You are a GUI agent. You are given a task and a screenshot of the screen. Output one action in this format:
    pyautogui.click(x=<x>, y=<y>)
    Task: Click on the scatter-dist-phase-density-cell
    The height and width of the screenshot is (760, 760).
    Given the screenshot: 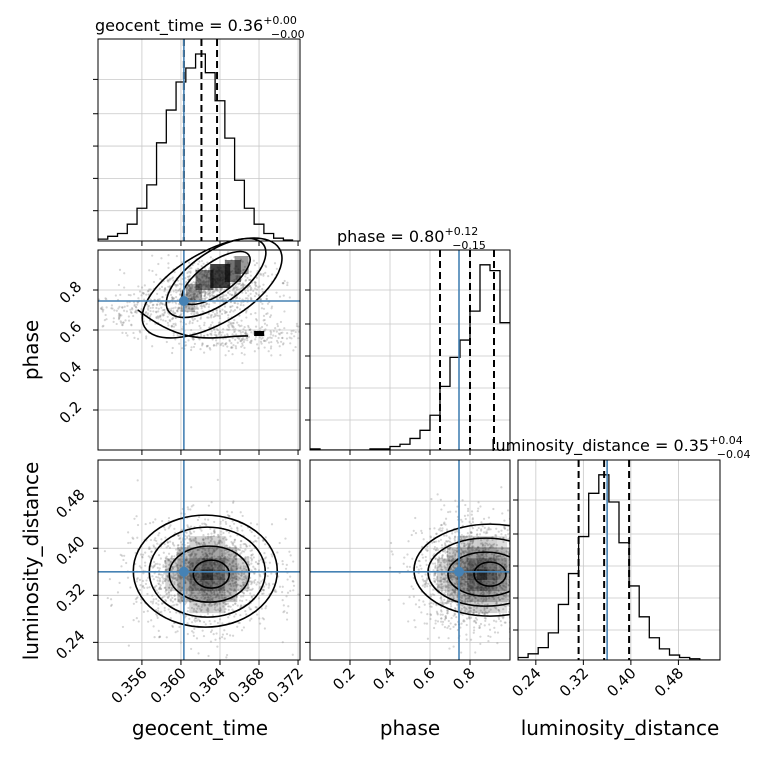 What is the action you would take?
    pyautogui.click(x=442, y=575)
    